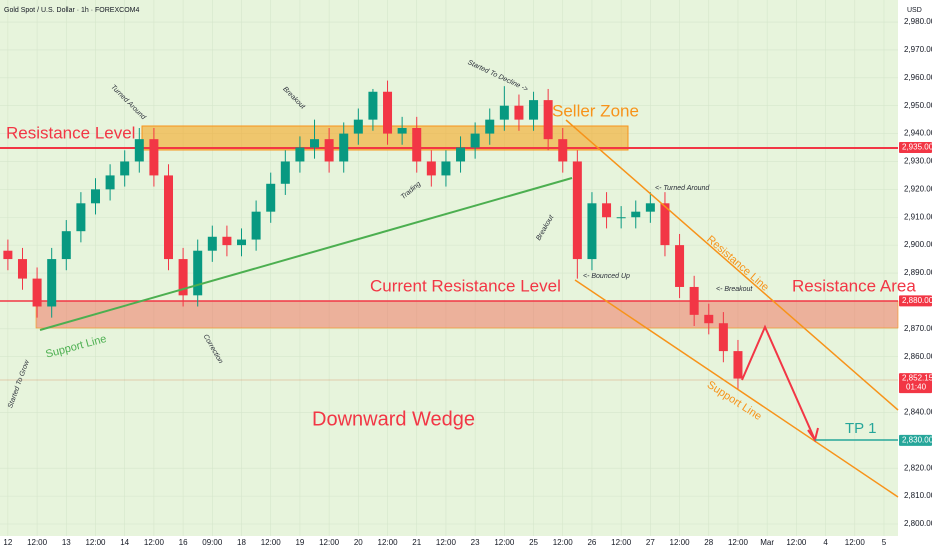 The height and width of the screenshot is (555, 932). I want to click on label: Downward Wedge, so click(393, 419).